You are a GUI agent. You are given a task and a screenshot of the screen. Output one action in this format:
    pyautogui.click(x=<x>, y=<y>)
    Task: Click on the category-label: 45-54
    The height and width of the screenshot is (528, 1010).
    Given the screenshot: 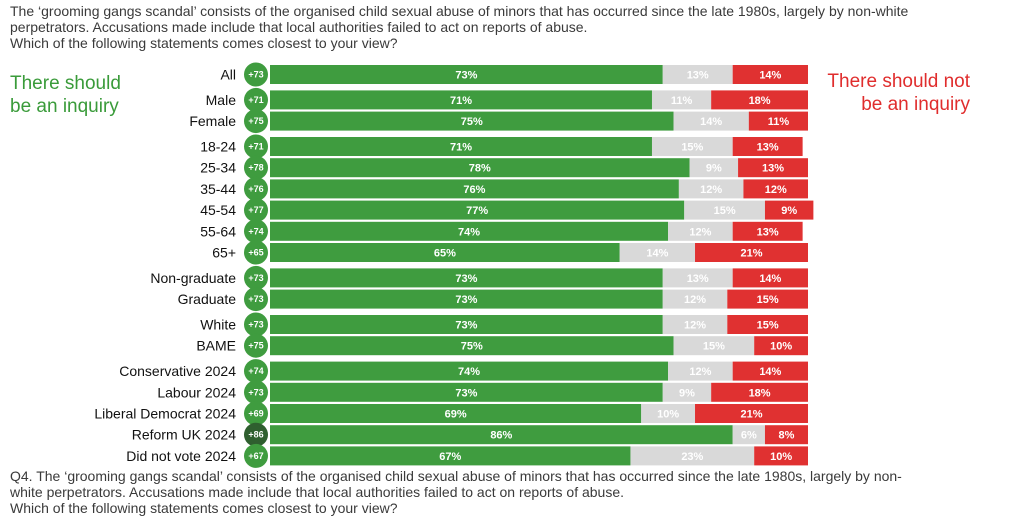 What is the action you would take?
    pyautogui.click(x=218, y=210)
    